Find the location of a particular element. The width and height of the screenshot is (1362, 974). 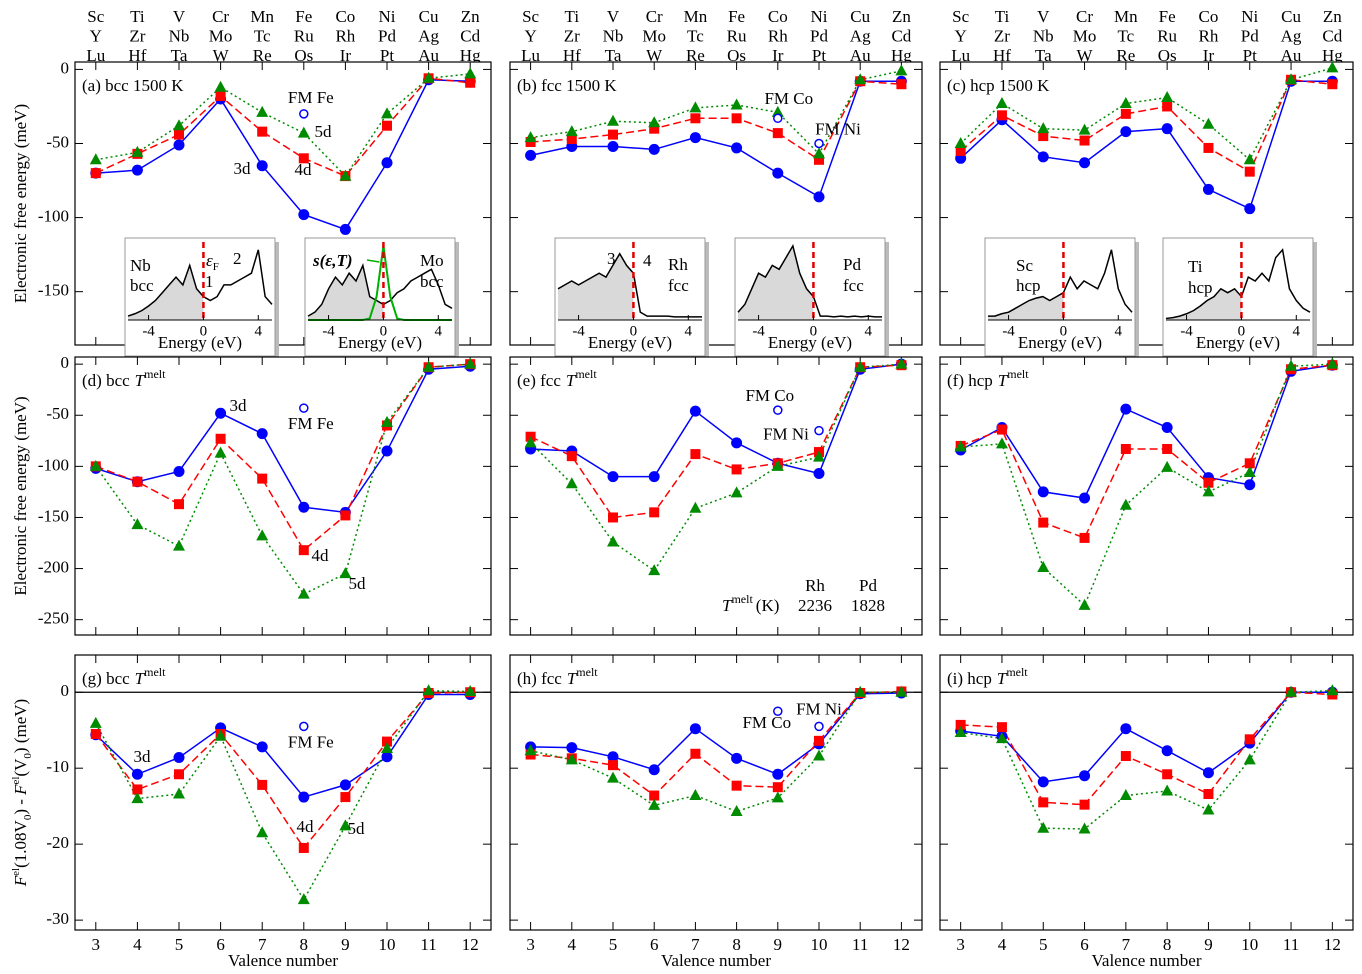

fm-point is located at coordinates (819, 726).